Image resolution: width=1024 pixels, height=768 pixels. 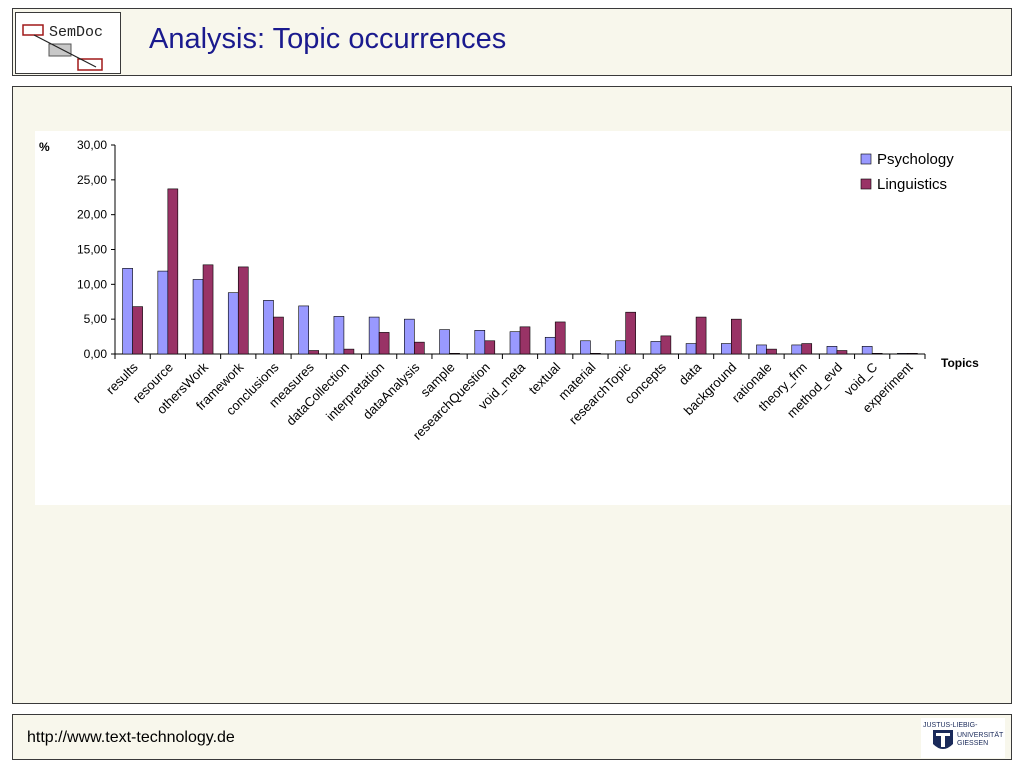 What do you see at coordinates (374, 335) in the screenshot?
I see `bar-psychology-interpretation` at bounding box center [374, 335].